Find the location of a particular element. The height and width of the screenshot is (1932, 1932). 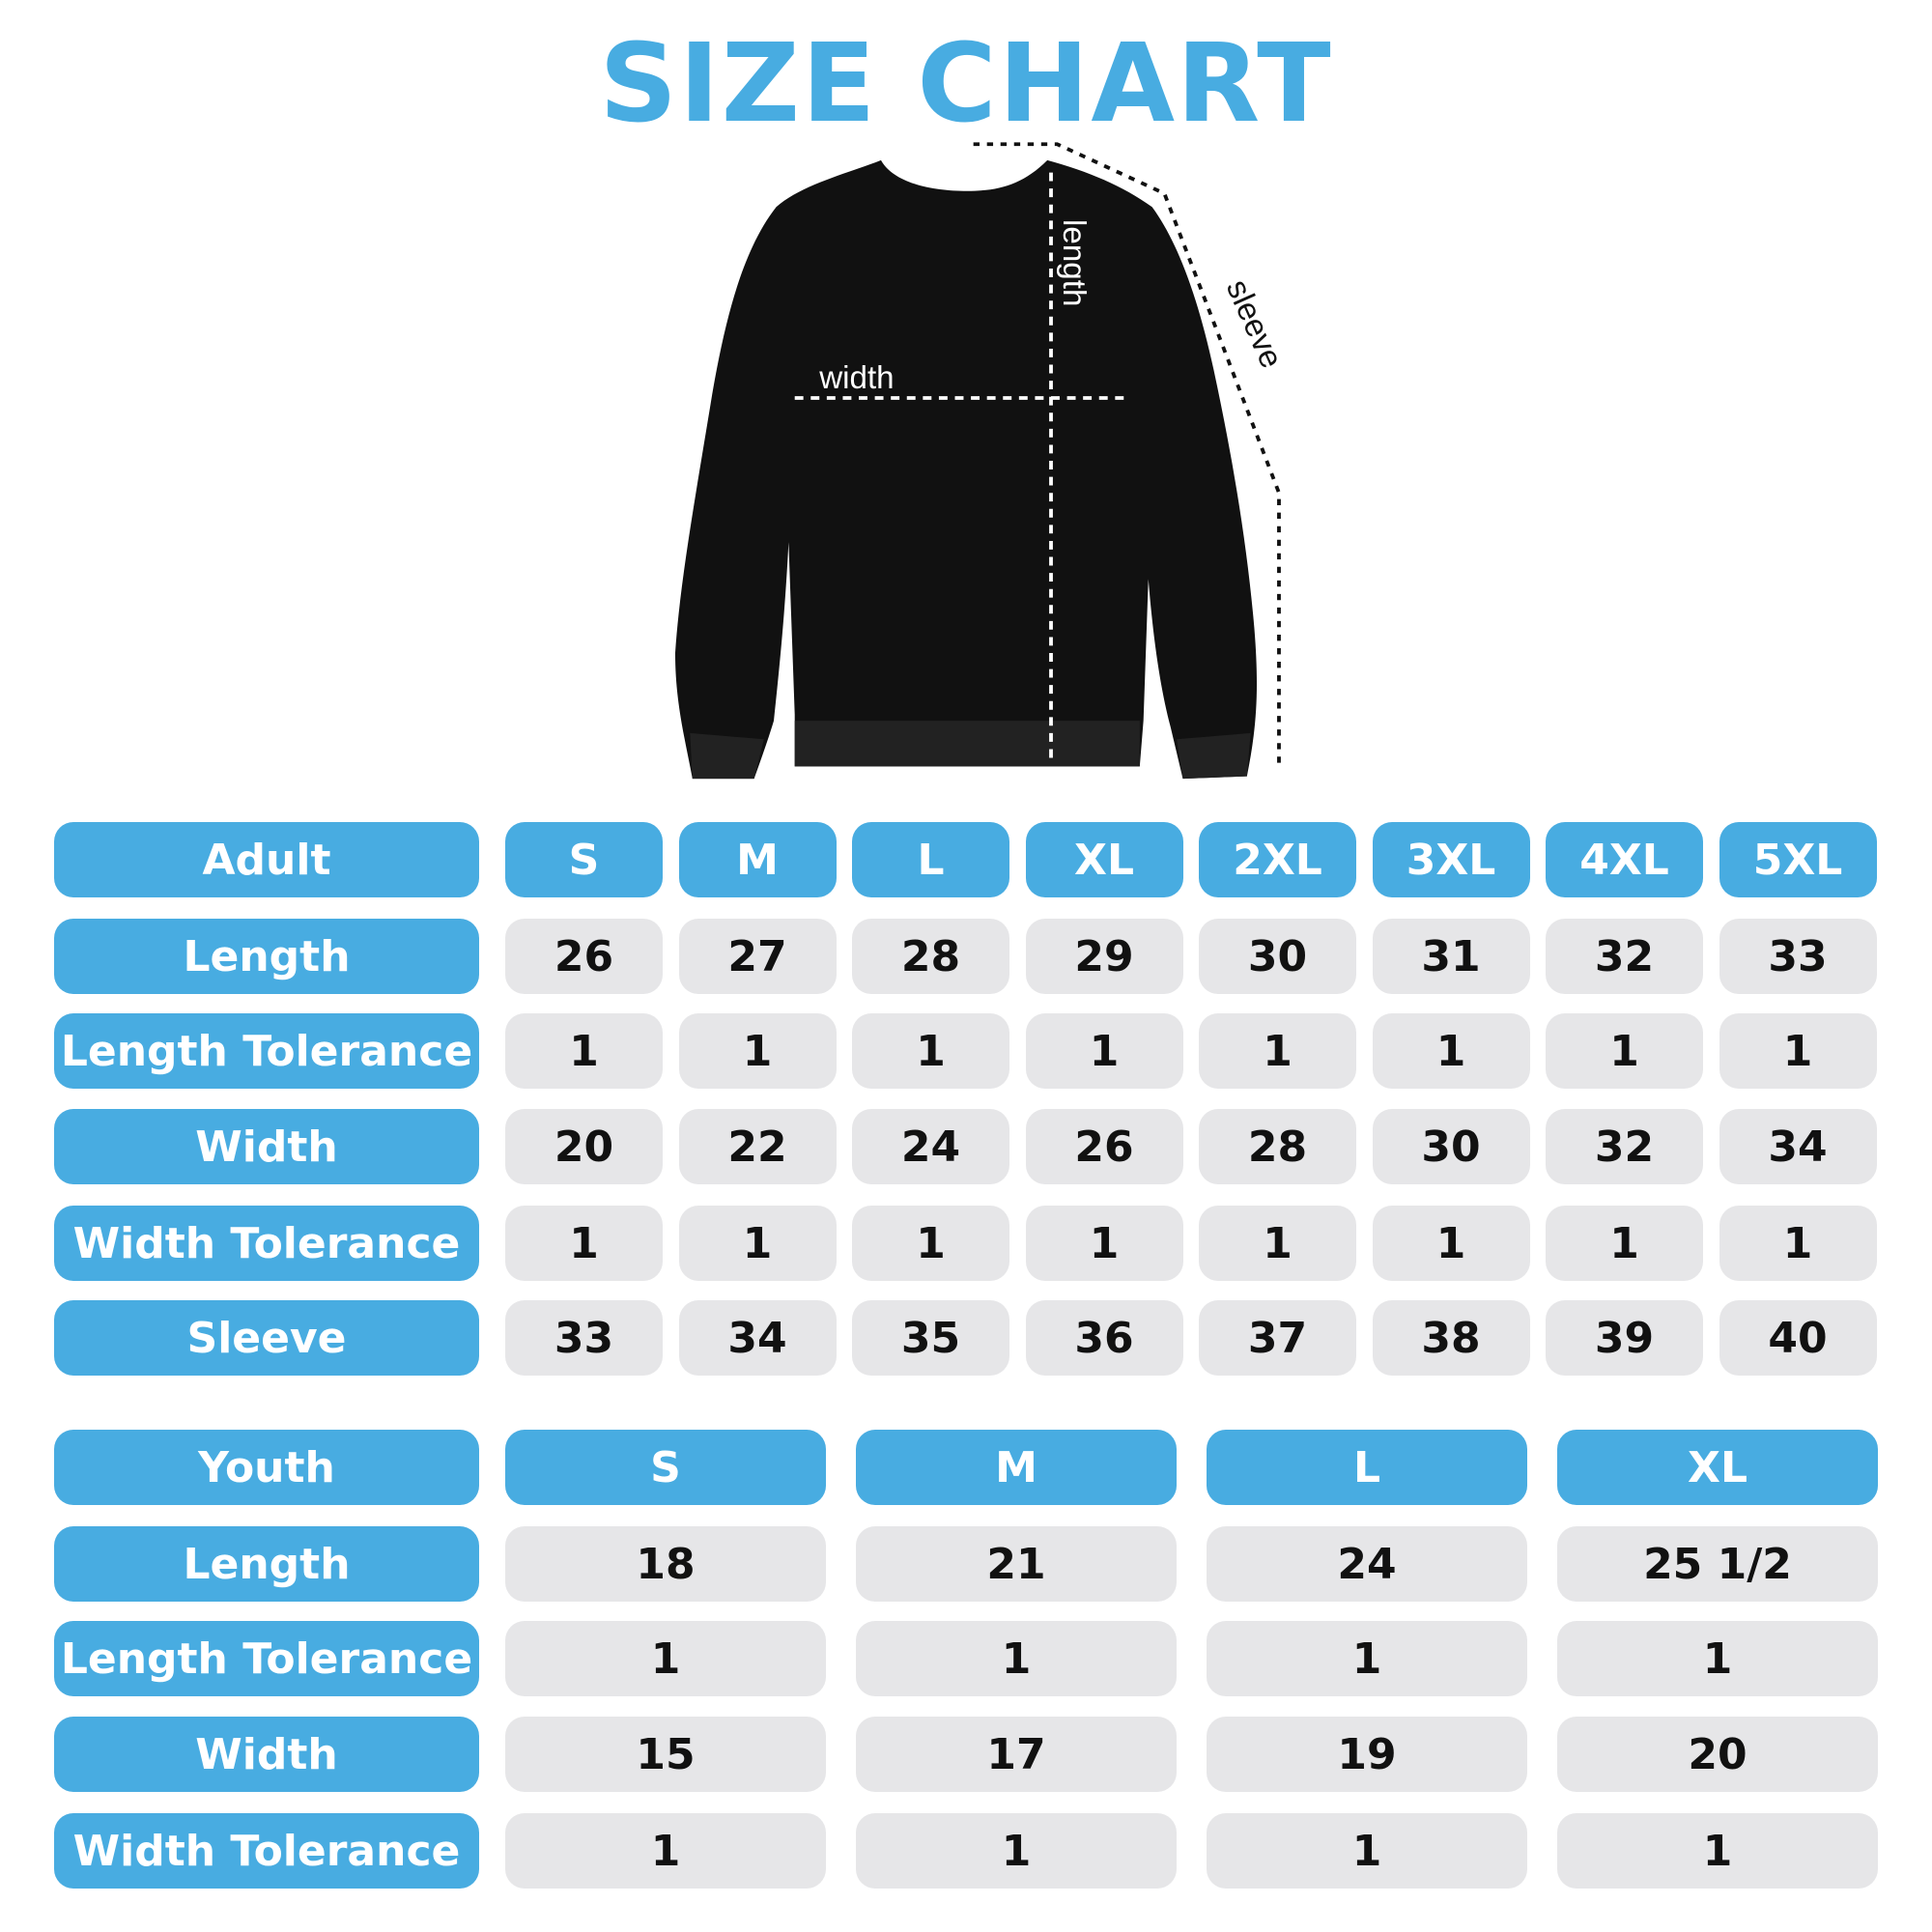

adult-size-header: 4XL is located at coordinates (1624, 859).